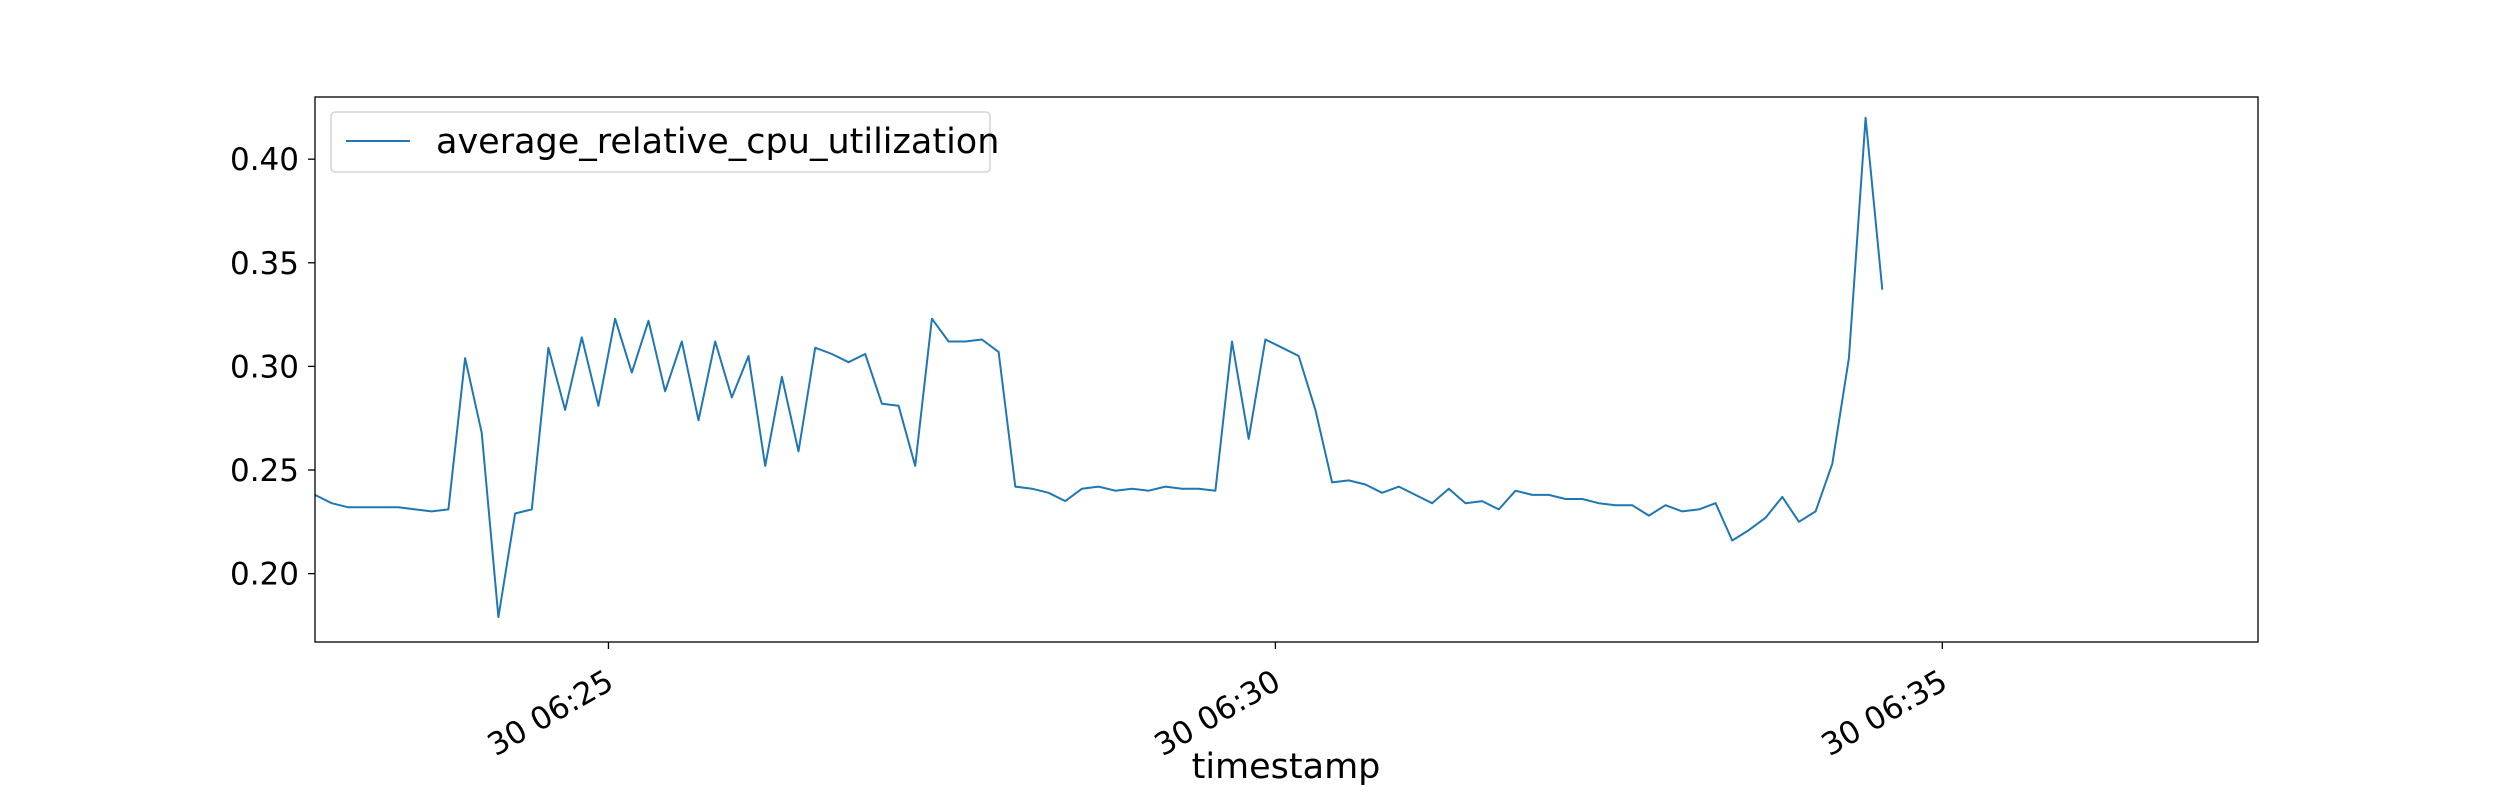 The width and height of the screenshot is (2500, 800). I want to click on x-tick-label: 30 06:35, so click(1884, 713).